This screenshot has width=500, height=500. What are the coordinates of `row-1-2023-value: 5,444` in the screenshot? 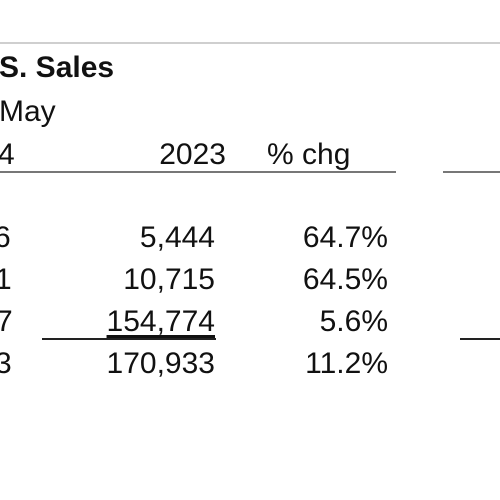 It's located at (177, 237).